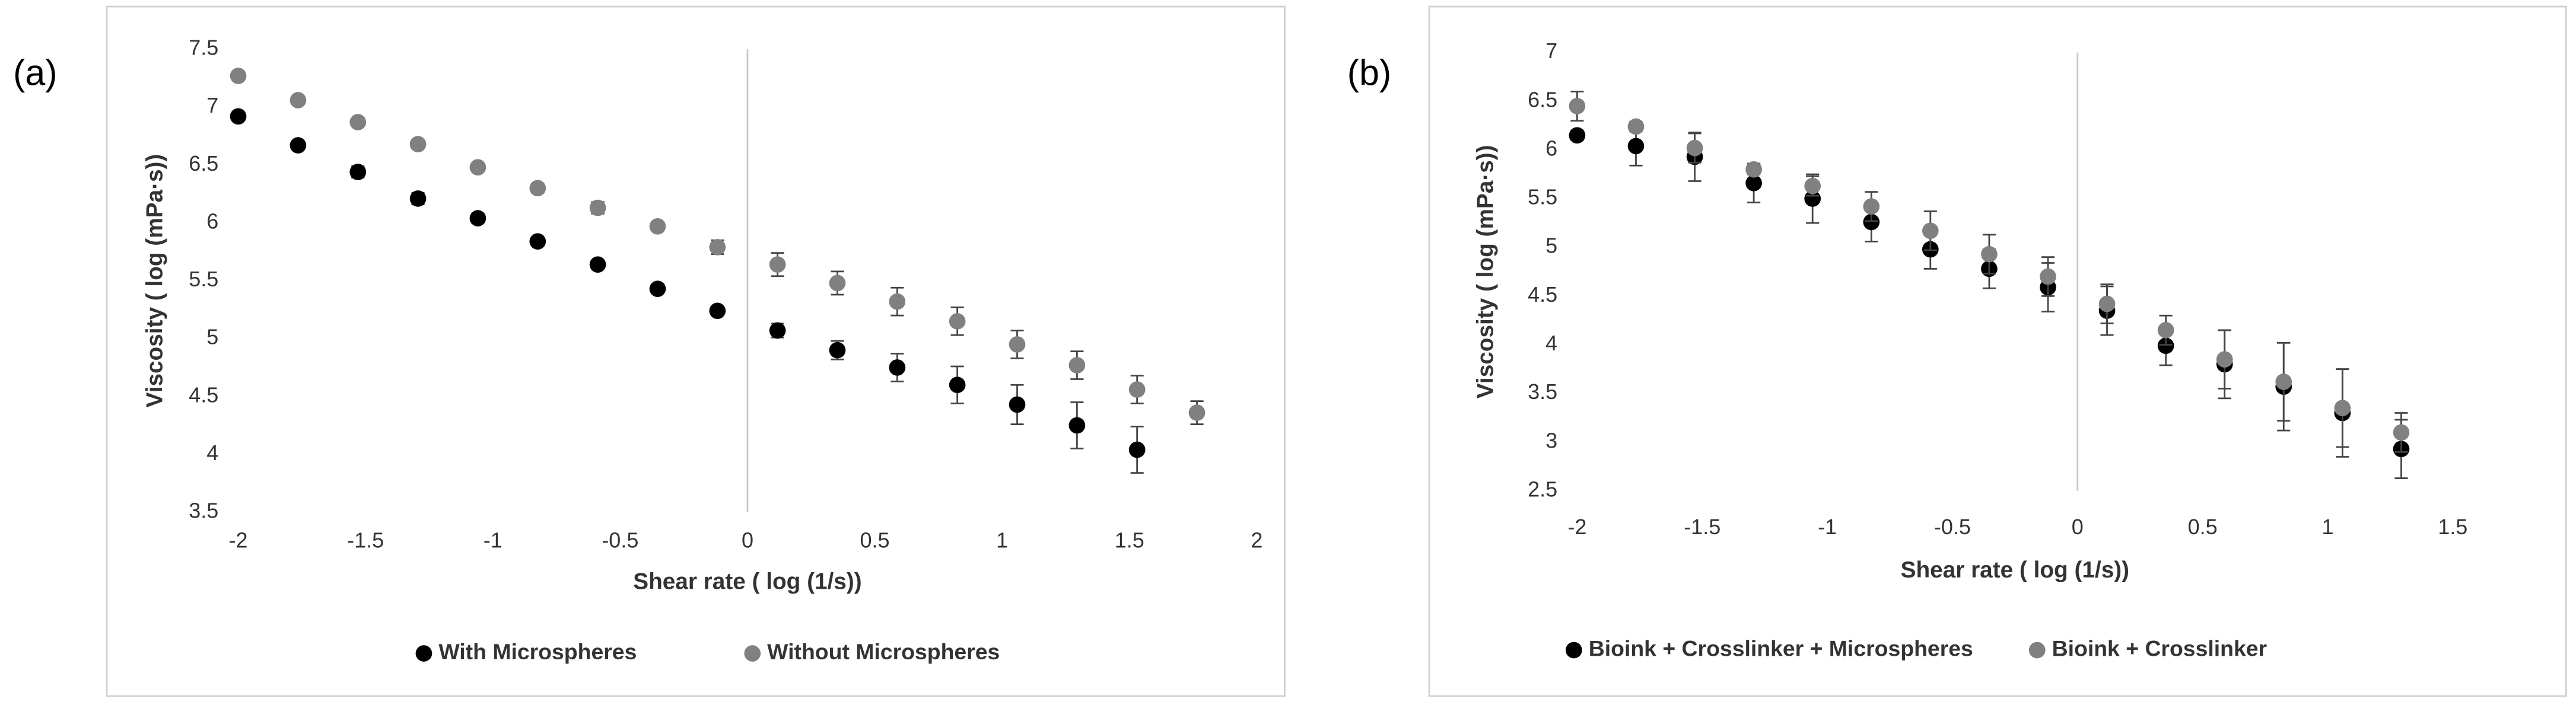 The width and height of the screenshot is (2576, 715). I want to click on panel-label: (a), so click(35, 72).